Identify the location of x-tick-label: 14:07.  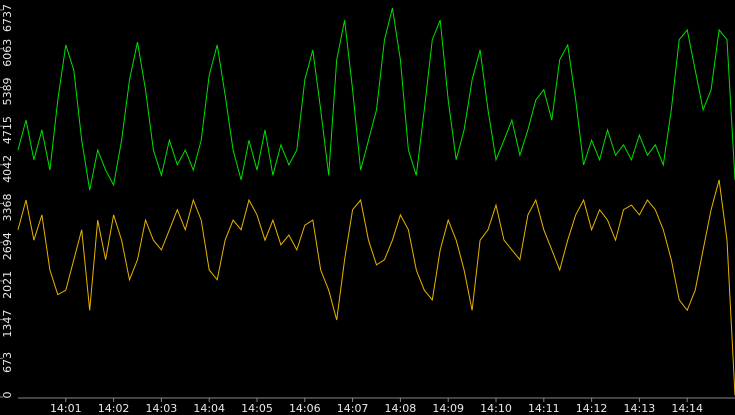
(353, 408).